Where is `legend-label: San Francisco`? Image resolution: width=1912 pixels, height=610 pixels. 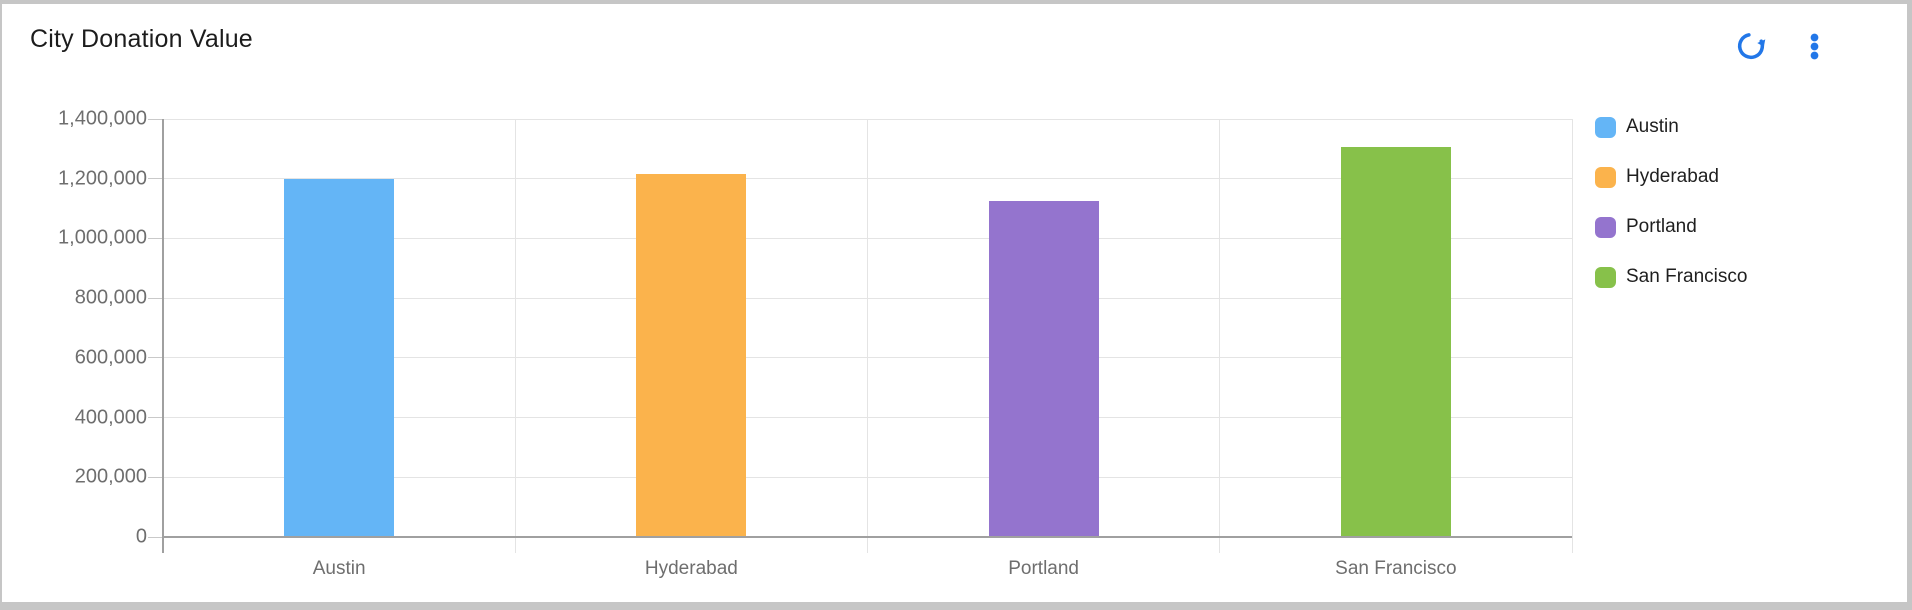 legend-label: San Francisco is located at coordinates (1687, 276).